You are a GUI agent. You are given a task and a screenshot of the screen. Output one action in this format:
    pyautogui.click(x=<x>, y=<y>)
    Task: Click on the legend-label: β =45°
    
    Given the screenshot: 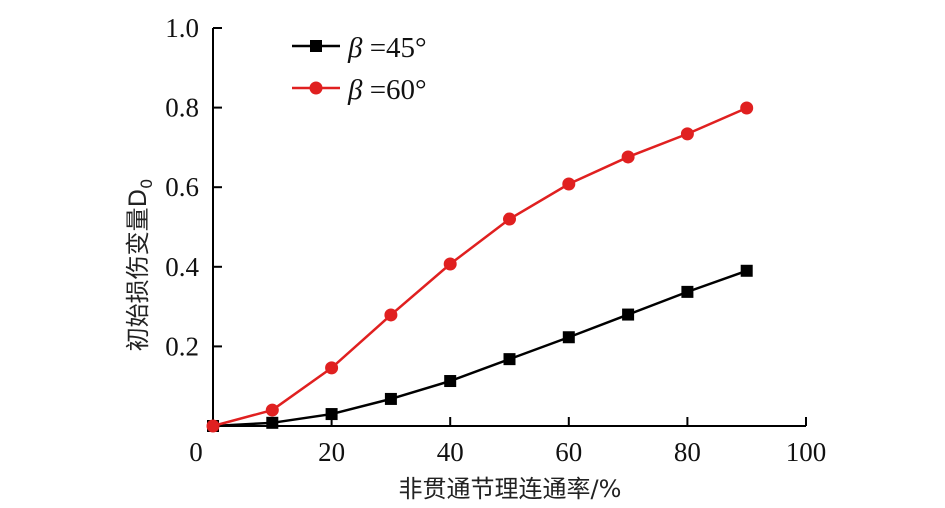 What is the action you would take?
    pyautogui.click(x=387, y=48)
    